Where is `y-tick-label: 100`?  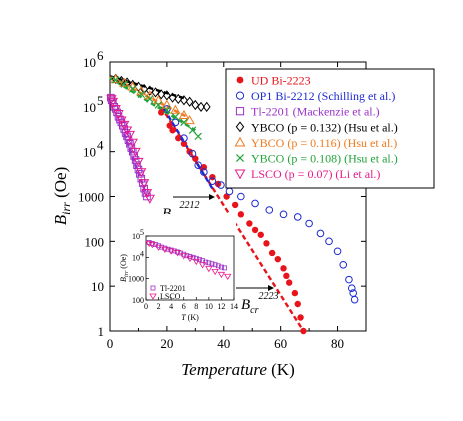 y-tick-label: 100 is located at coordinates (95, 241).